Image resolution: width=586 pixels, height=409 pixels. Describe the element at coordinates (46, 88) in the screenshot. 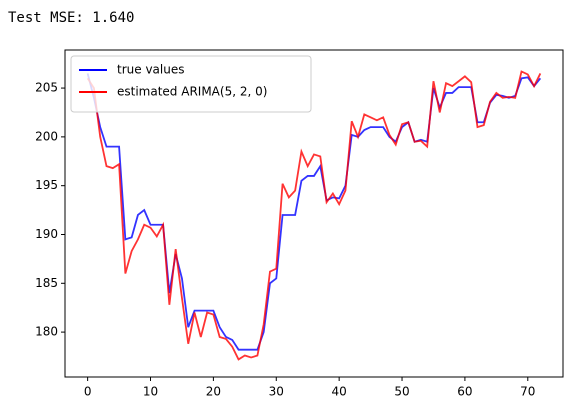

I see `y-tick-label: 205` at that location.